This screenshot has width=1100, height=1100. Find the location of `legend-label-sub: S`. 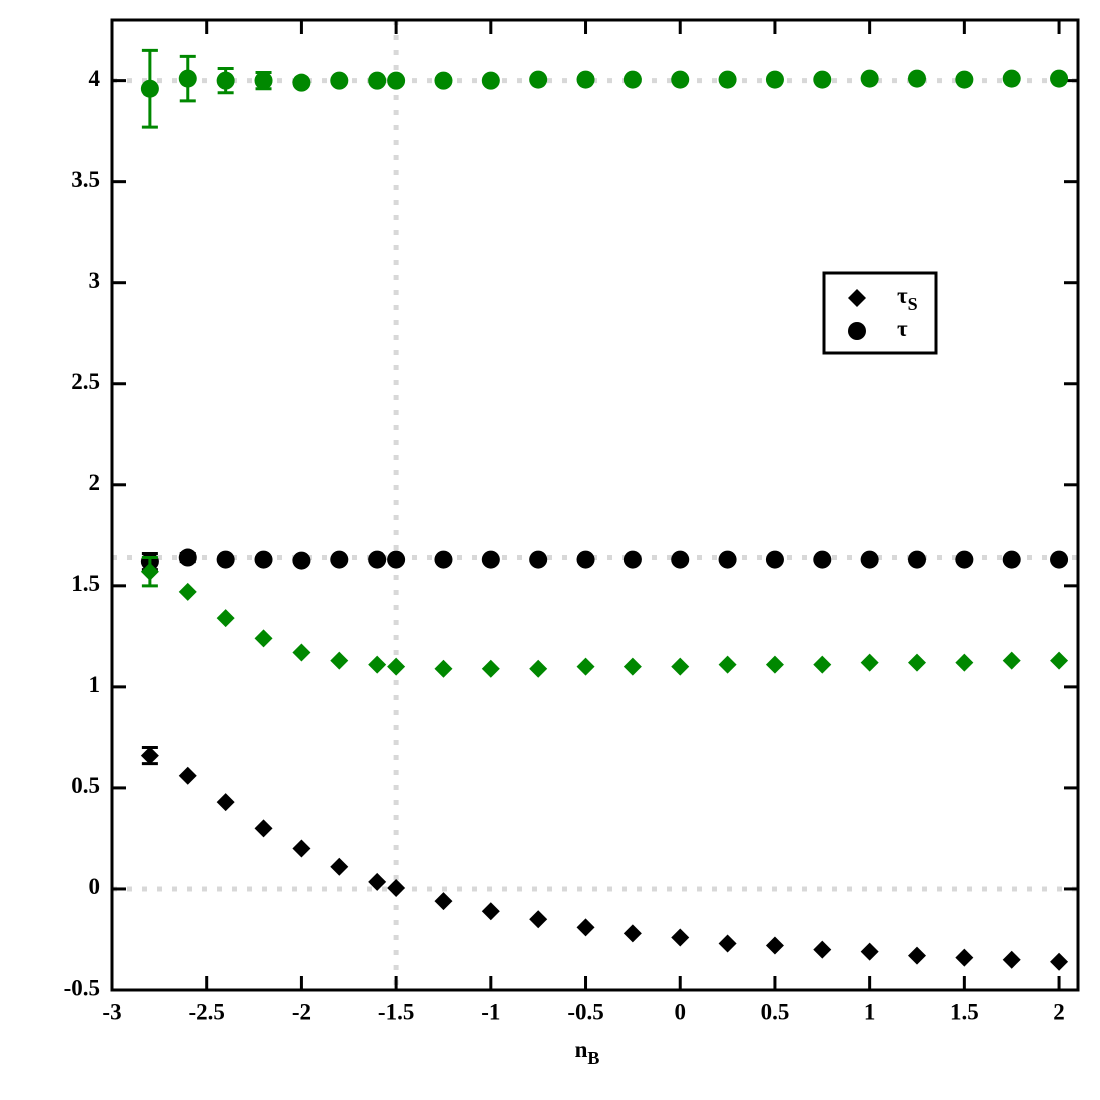

legend-label-sub: S is located at coordinates (913, 304).